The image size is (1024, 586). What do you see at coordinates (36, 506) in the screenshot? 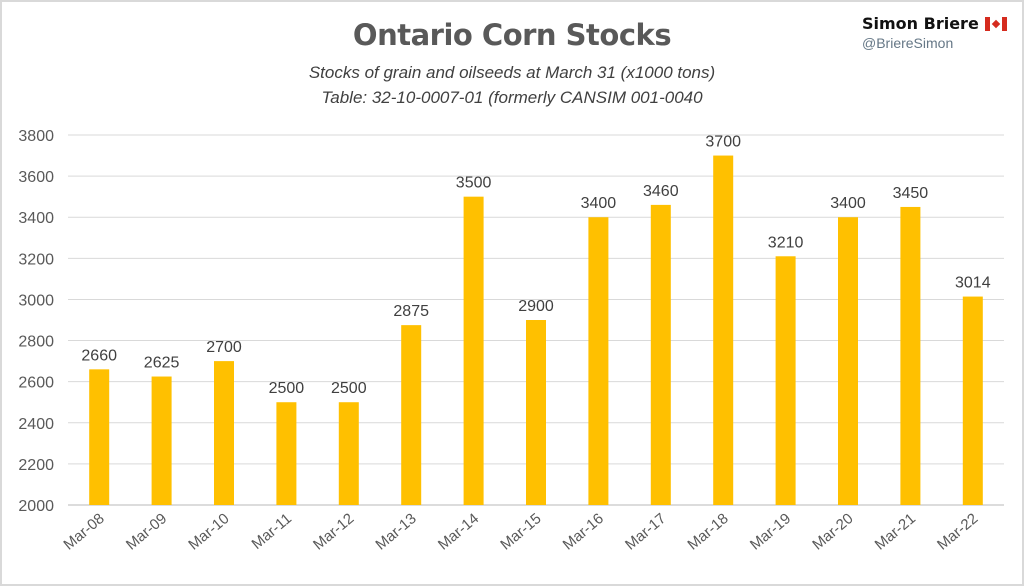
I see `y-tick-label: 2000` at bounding box center [36, 506].